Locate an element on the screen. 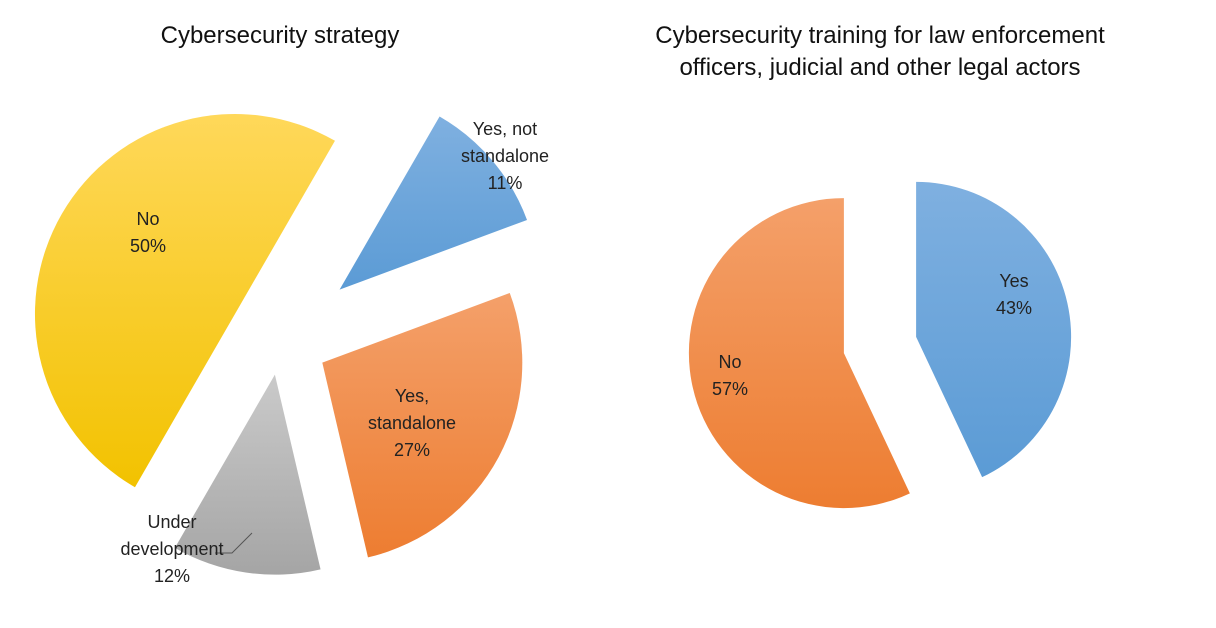 Image resolution: width=1216 pixels, height=628 pixels. slice-category-label: Yes, not is located at coordinates (505, 129).